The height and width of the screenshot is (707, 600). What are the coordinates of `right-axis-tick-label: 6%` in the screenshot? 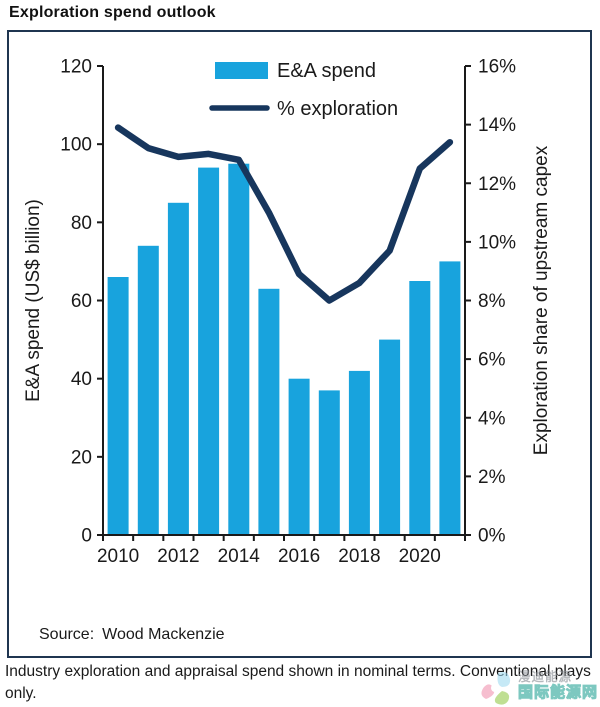 It's located at (492, 360).